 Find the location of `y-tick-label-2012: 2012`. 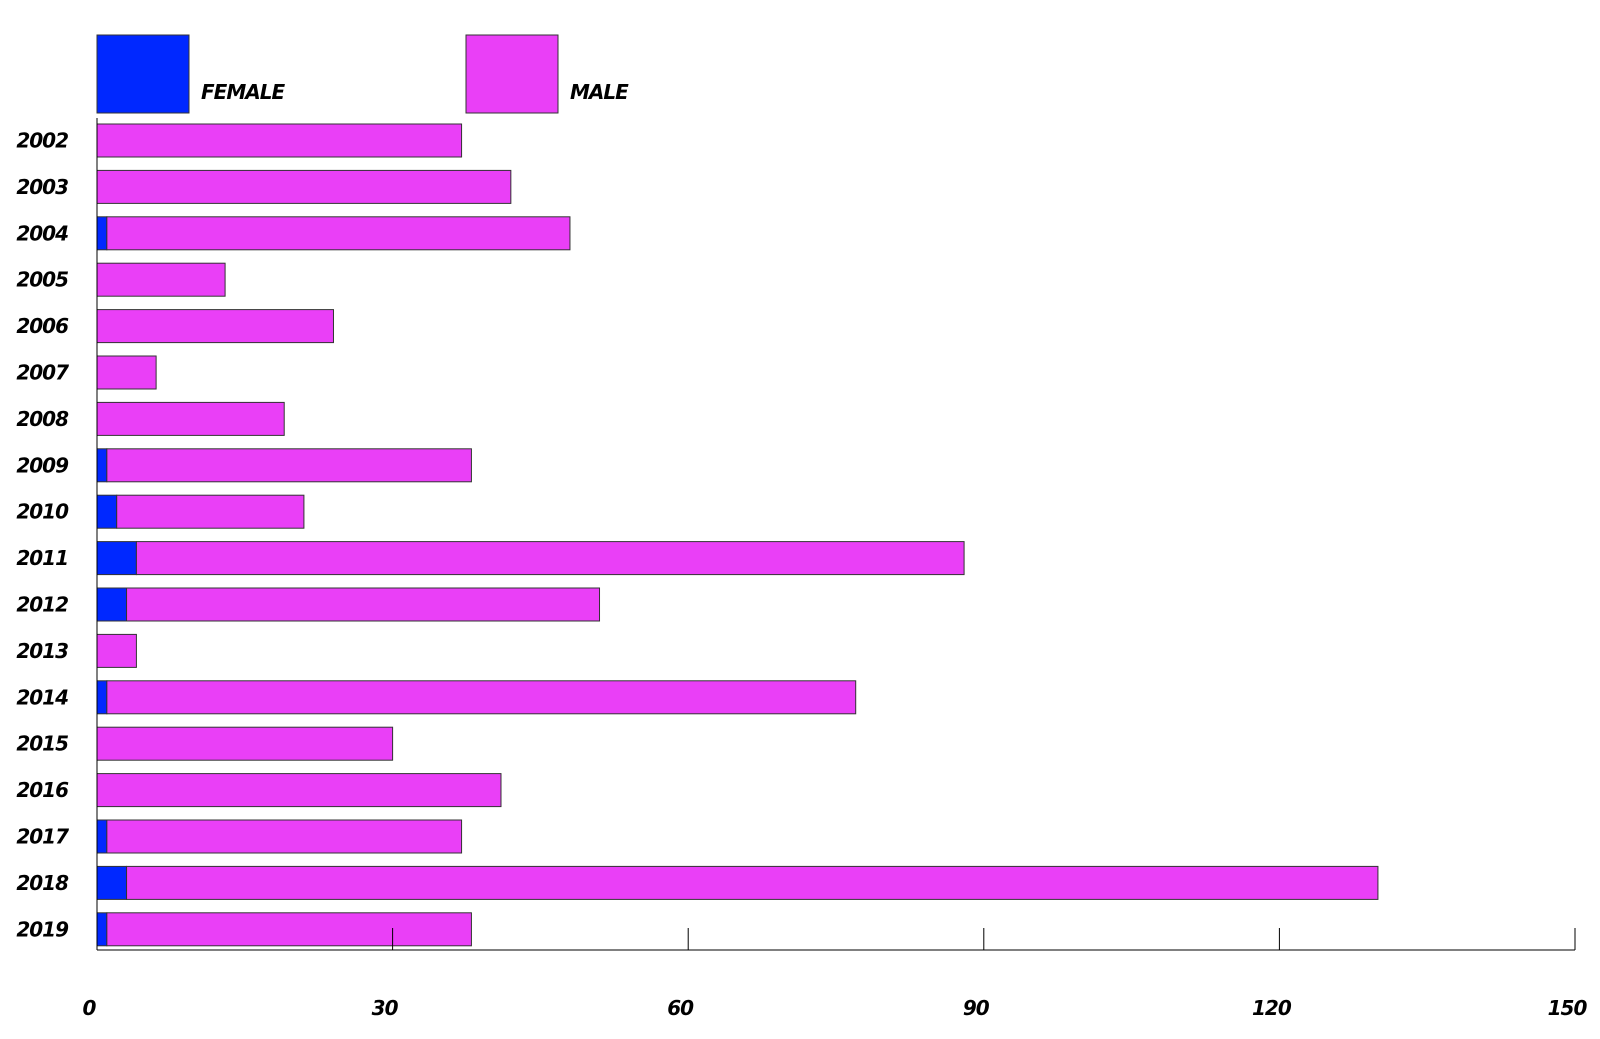

y-tick-label-2012: 2012 is located at coordinates (42, 605).